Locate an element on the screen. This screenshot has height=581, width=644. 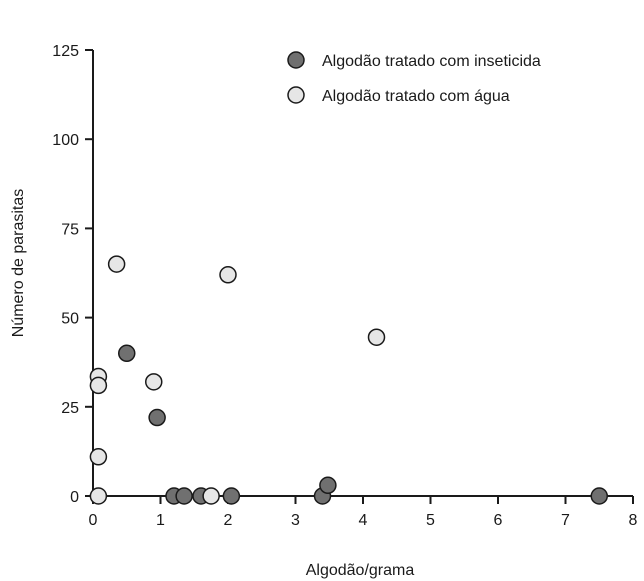
y-tick-label: 75 is located at coordinates (70, 229).